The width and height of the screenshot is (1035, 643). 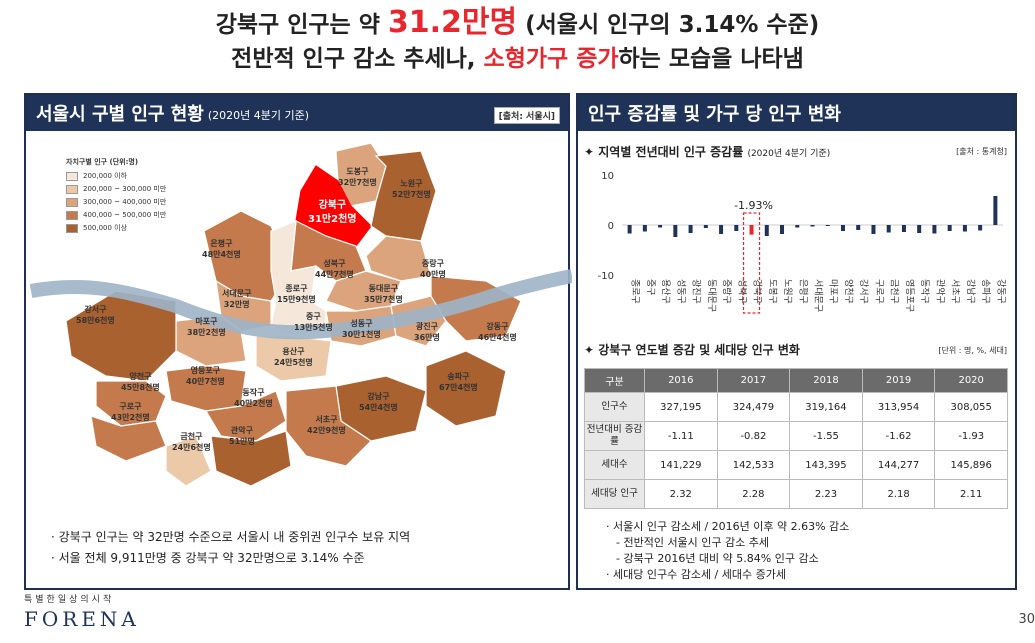 What do you see at coordinates (293, 362) in the screenshot?
I see `district-pop: 24만5천명` at bounding box center [293, 362].